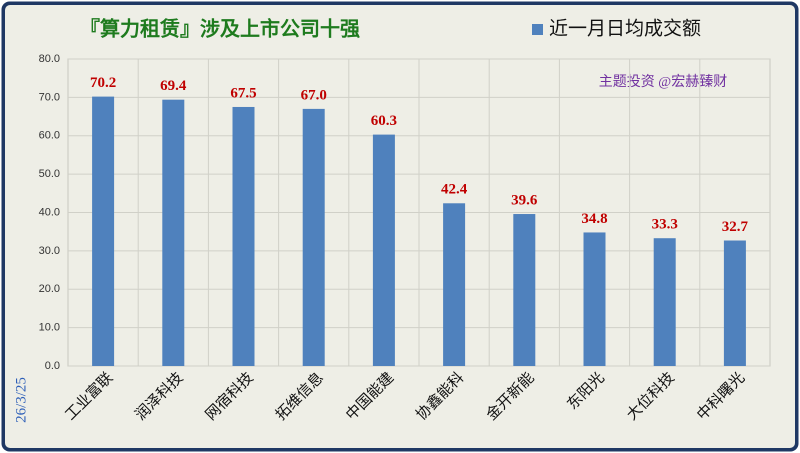 The image size is (800, 453). What do you see at coordinates (103, 83) in the screenshot?
I see `value-label: 70.2` at bounding box center [103, 83].